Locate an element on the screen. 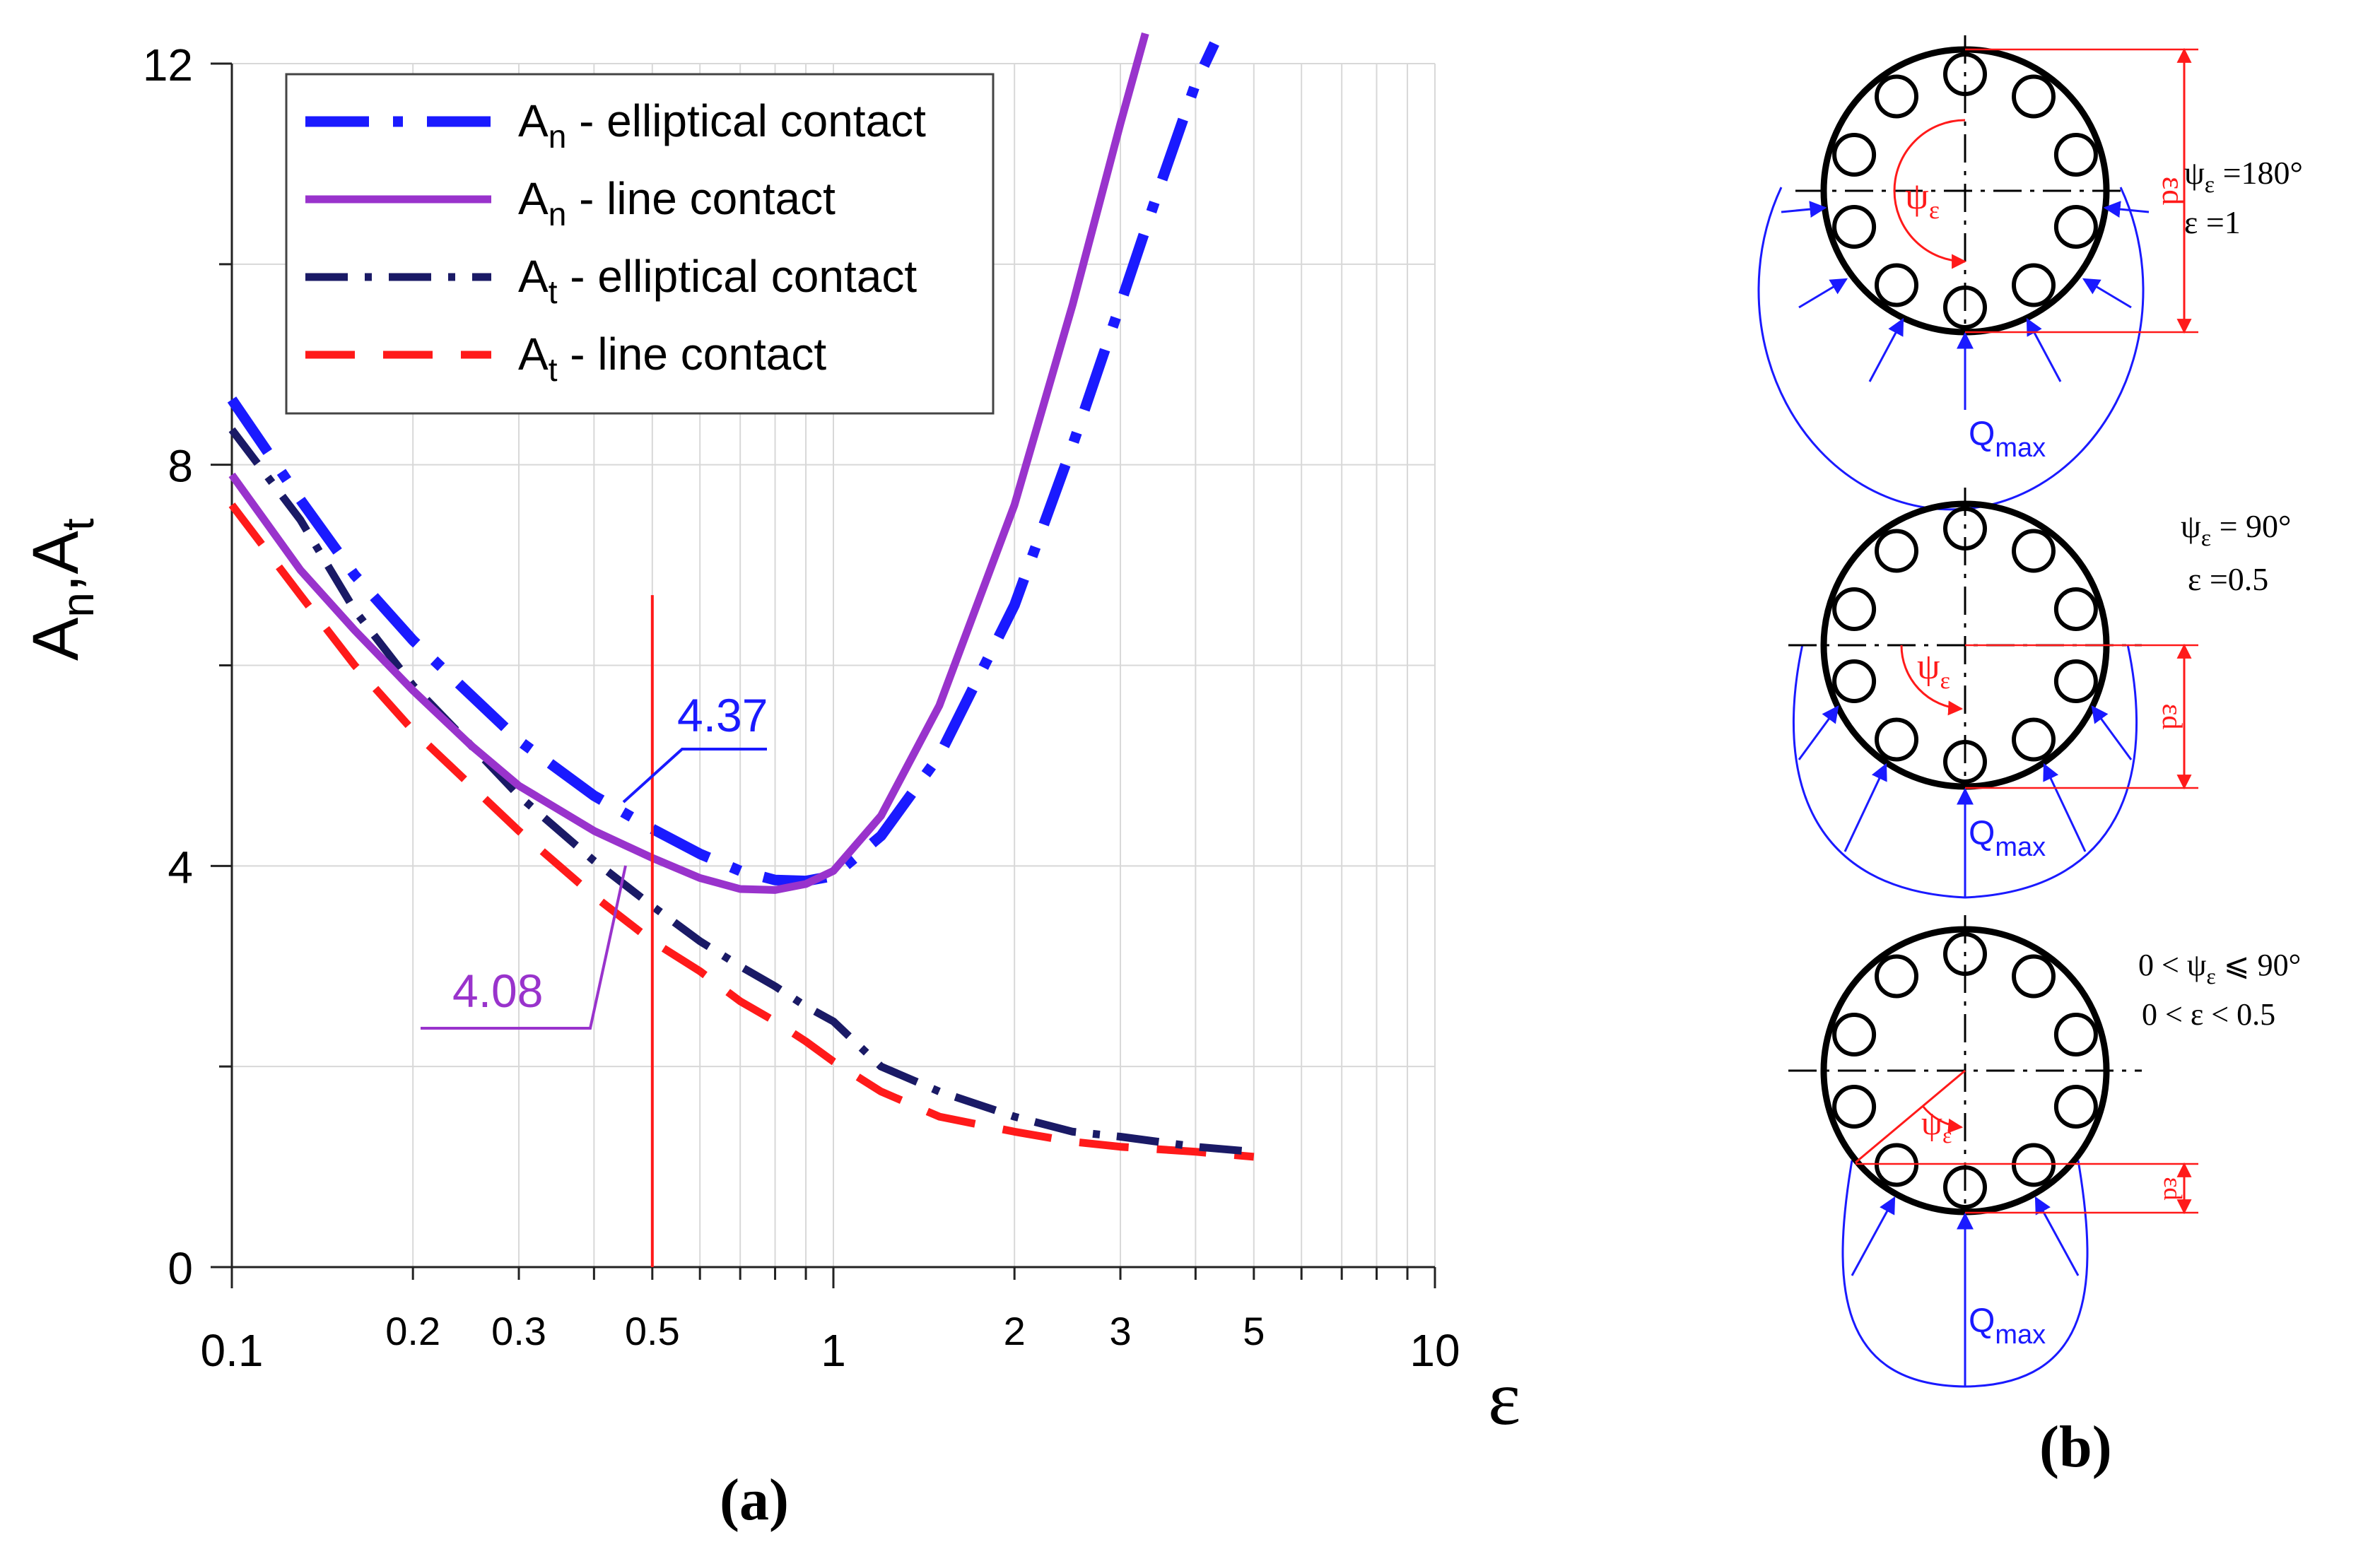 Image resolution: width=2380 pixels, height=1542 pixels. condition-eps-3: 0 < ε < 0.5 is located at coordinates (2209, 1014).